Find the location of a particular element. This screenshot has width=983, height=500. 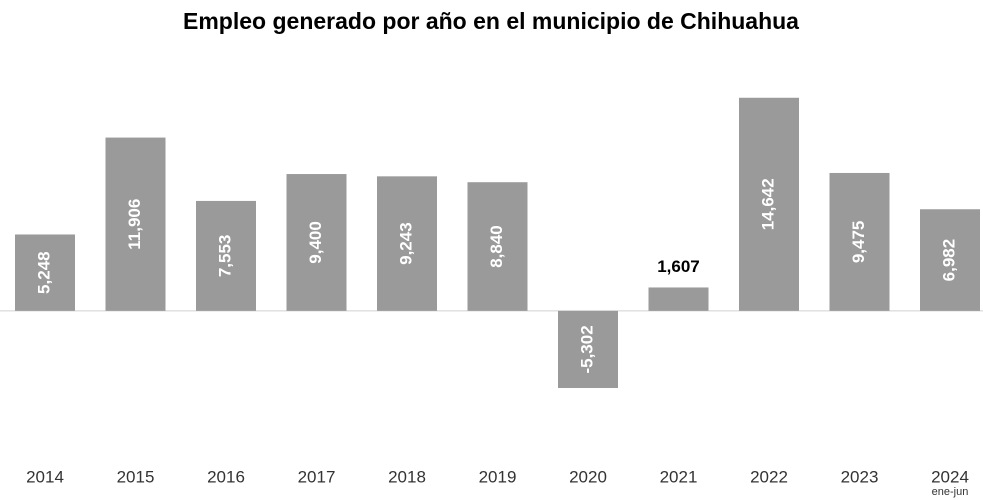

value-label: 5,248 is located at coordinates (43, 272).